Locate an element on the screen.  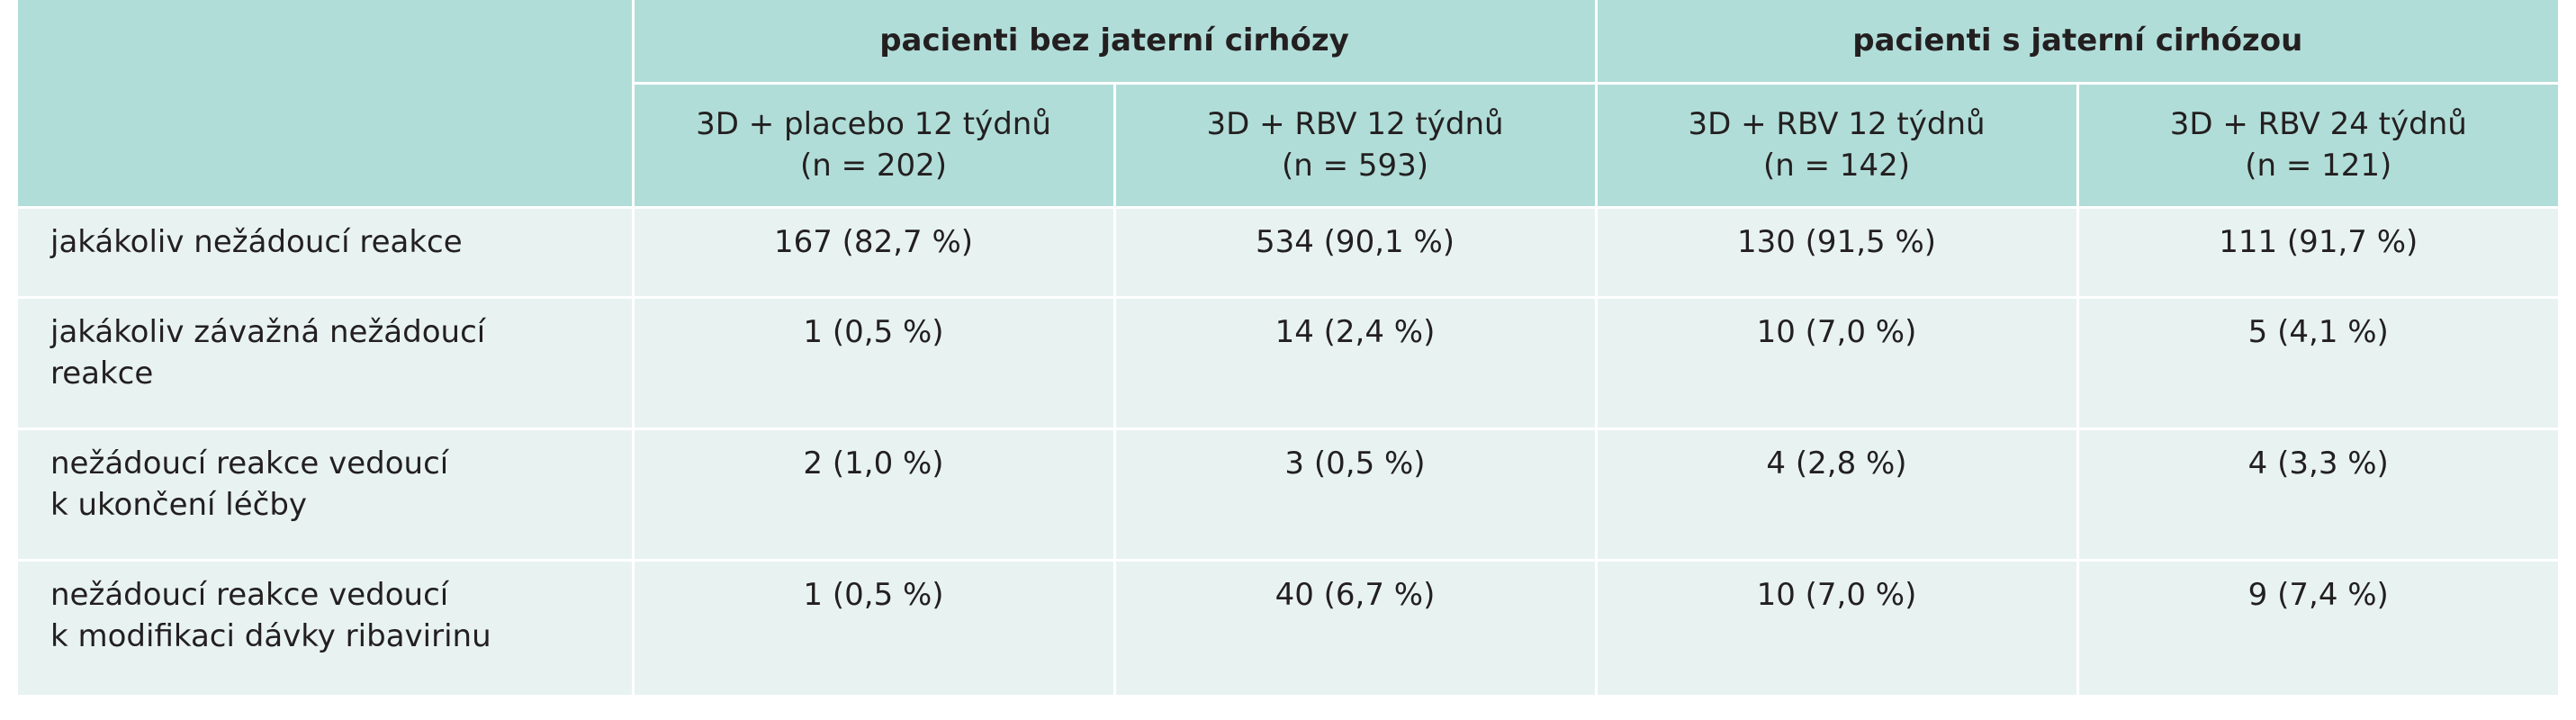
group-header-cirrhosis: pacienti s jaterní cirhózou is located at coordinates (2077, 42).